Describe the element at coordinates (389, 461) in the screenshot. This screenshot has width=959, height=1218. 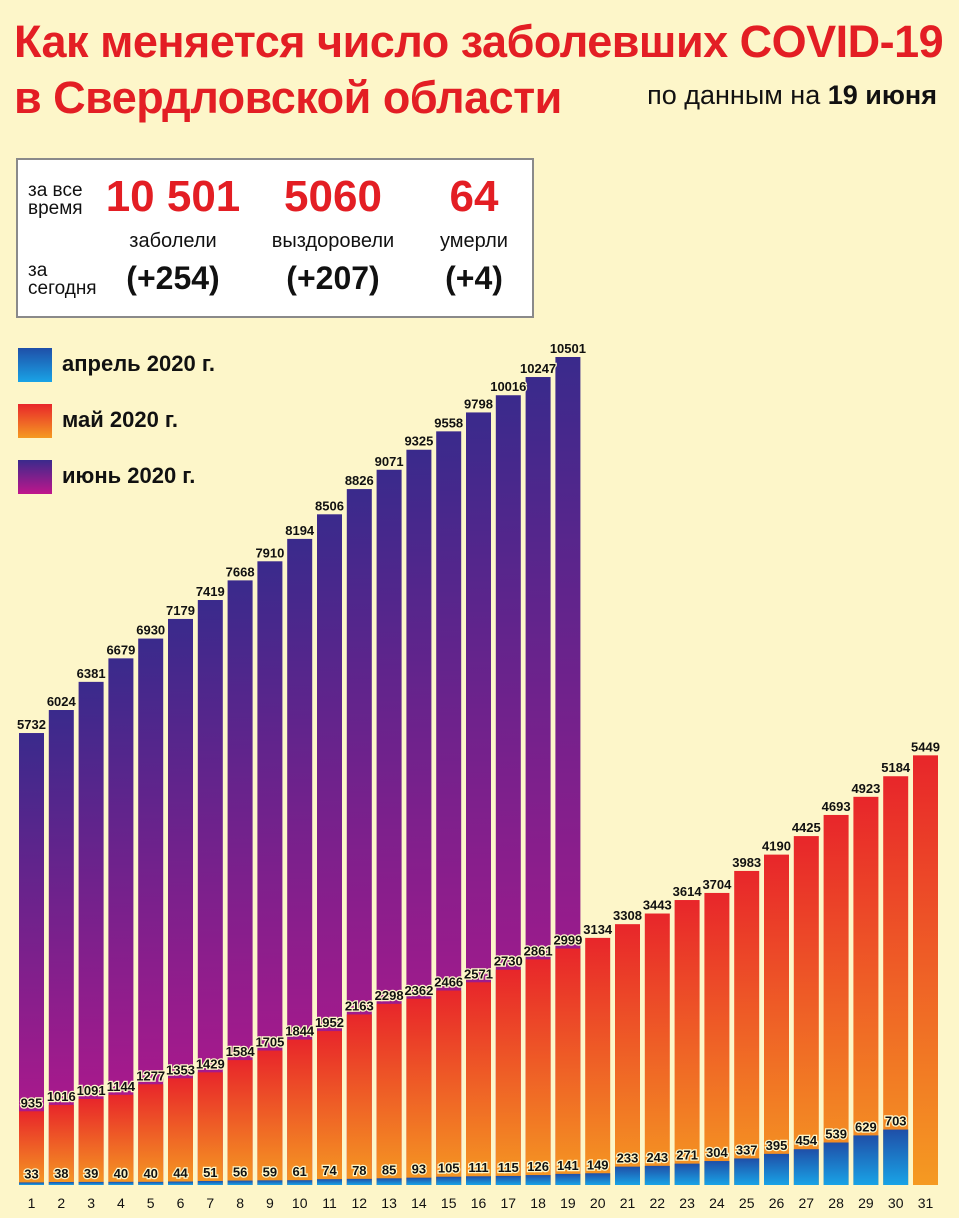
I see `data-label-june-13: 9071` at that location.